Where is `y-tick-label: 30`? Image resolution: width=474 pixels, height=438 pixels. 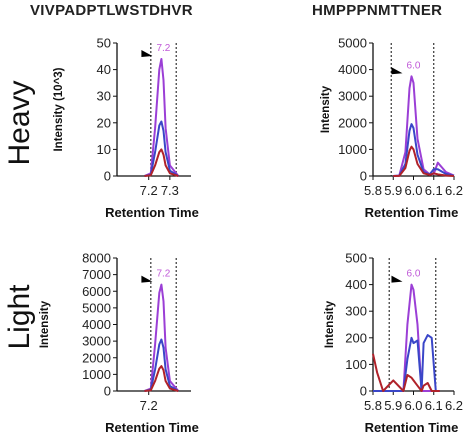 y-tick-label: 30 is located at coordinates (104, 96).